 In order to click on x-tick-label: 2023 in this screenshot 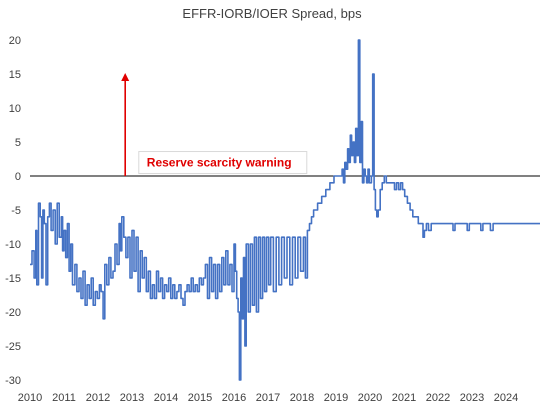, I will do `click(472, 398)`.